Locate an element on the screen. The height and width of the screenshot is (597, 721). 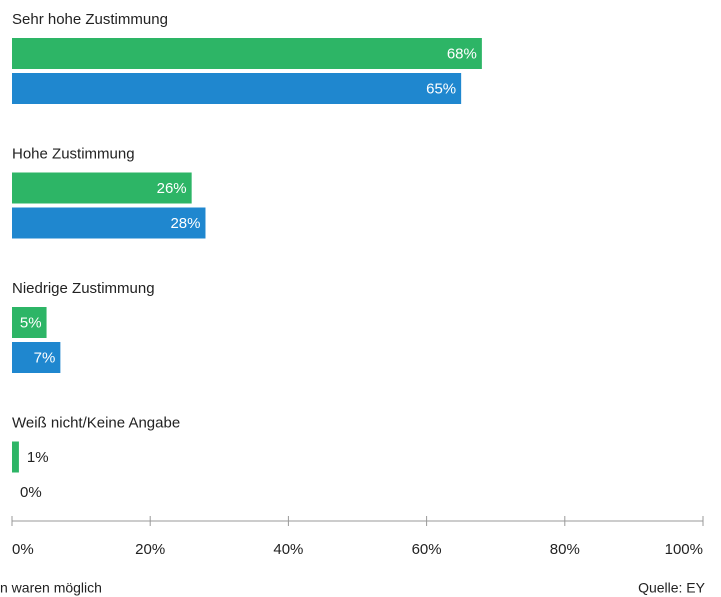
value-label: 28% is located at coordinates (185, 223).